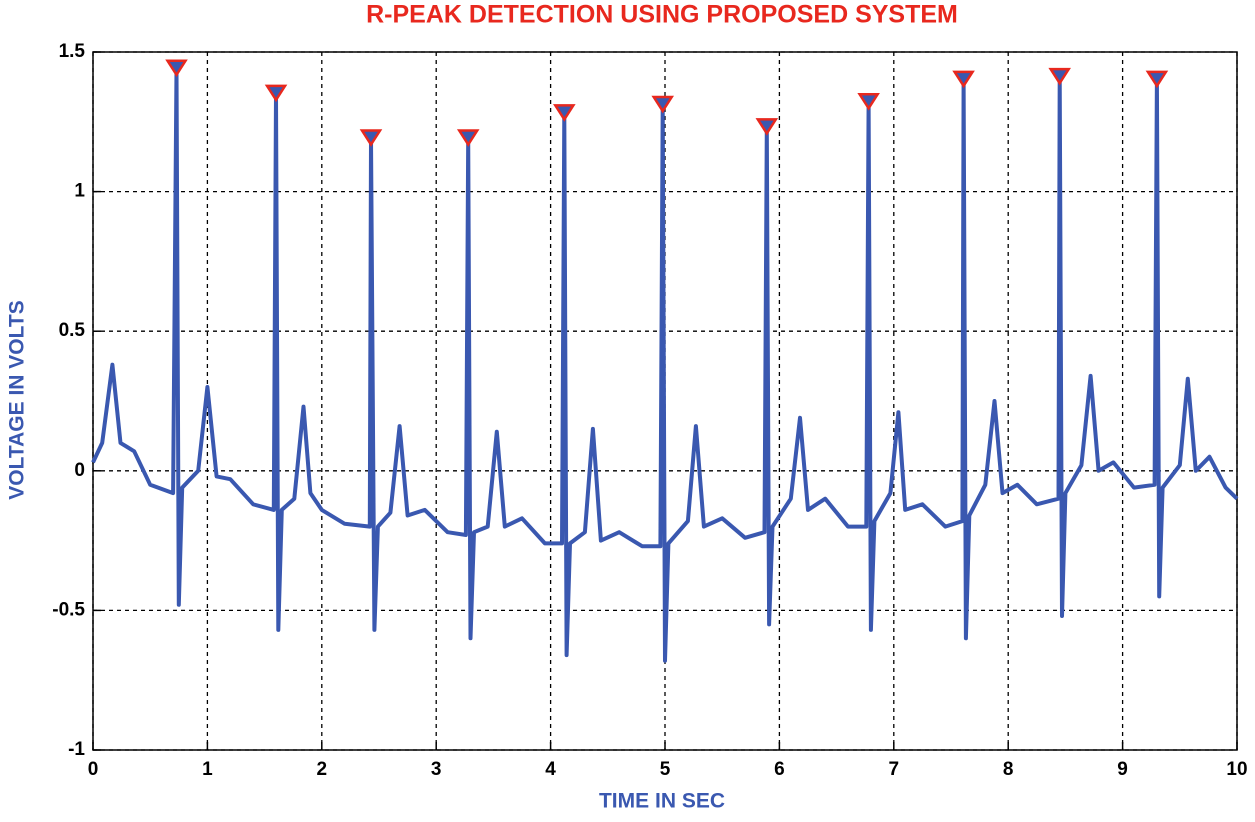 The image size is (1255, 822). Describe the element at coordinates (68, 609) in the screenshot. I see `y-tick-label: -0.5` at that location.